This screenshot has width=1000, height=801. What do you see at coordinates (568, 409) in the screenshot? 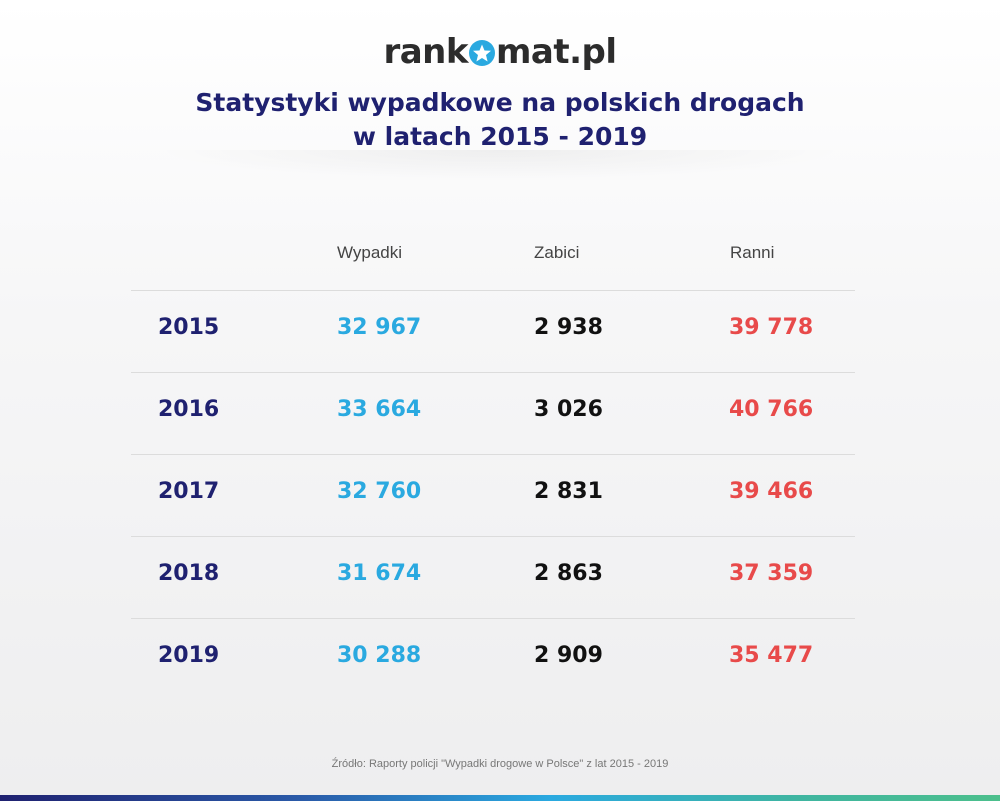
I see `killed-cell: 3 026` at bounding box center [568, 409].